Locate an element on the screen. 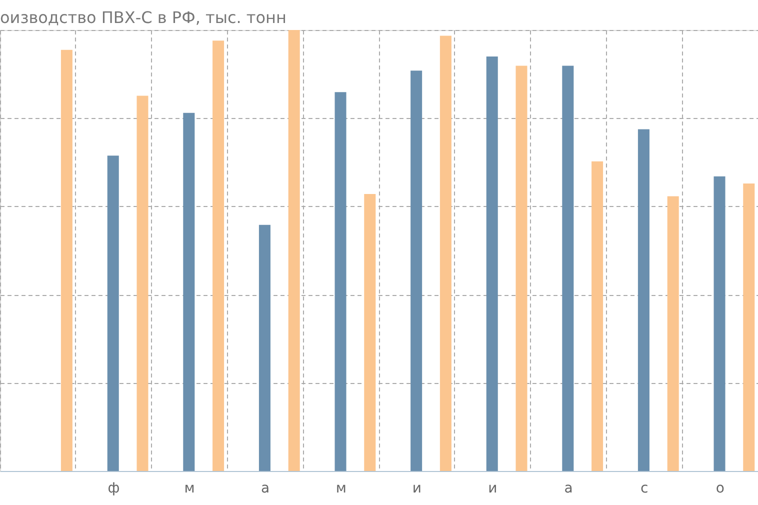 The height and width of the screenshot is (505, 758). x-tick-label: с is located at coordinates (644, 488).